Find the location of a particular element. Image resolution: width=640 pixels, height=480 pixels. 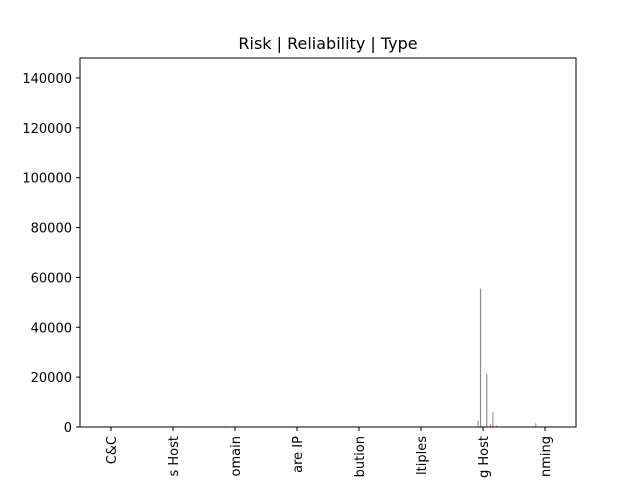

x-tick-label: C&C is located at coordinates (112, 450).